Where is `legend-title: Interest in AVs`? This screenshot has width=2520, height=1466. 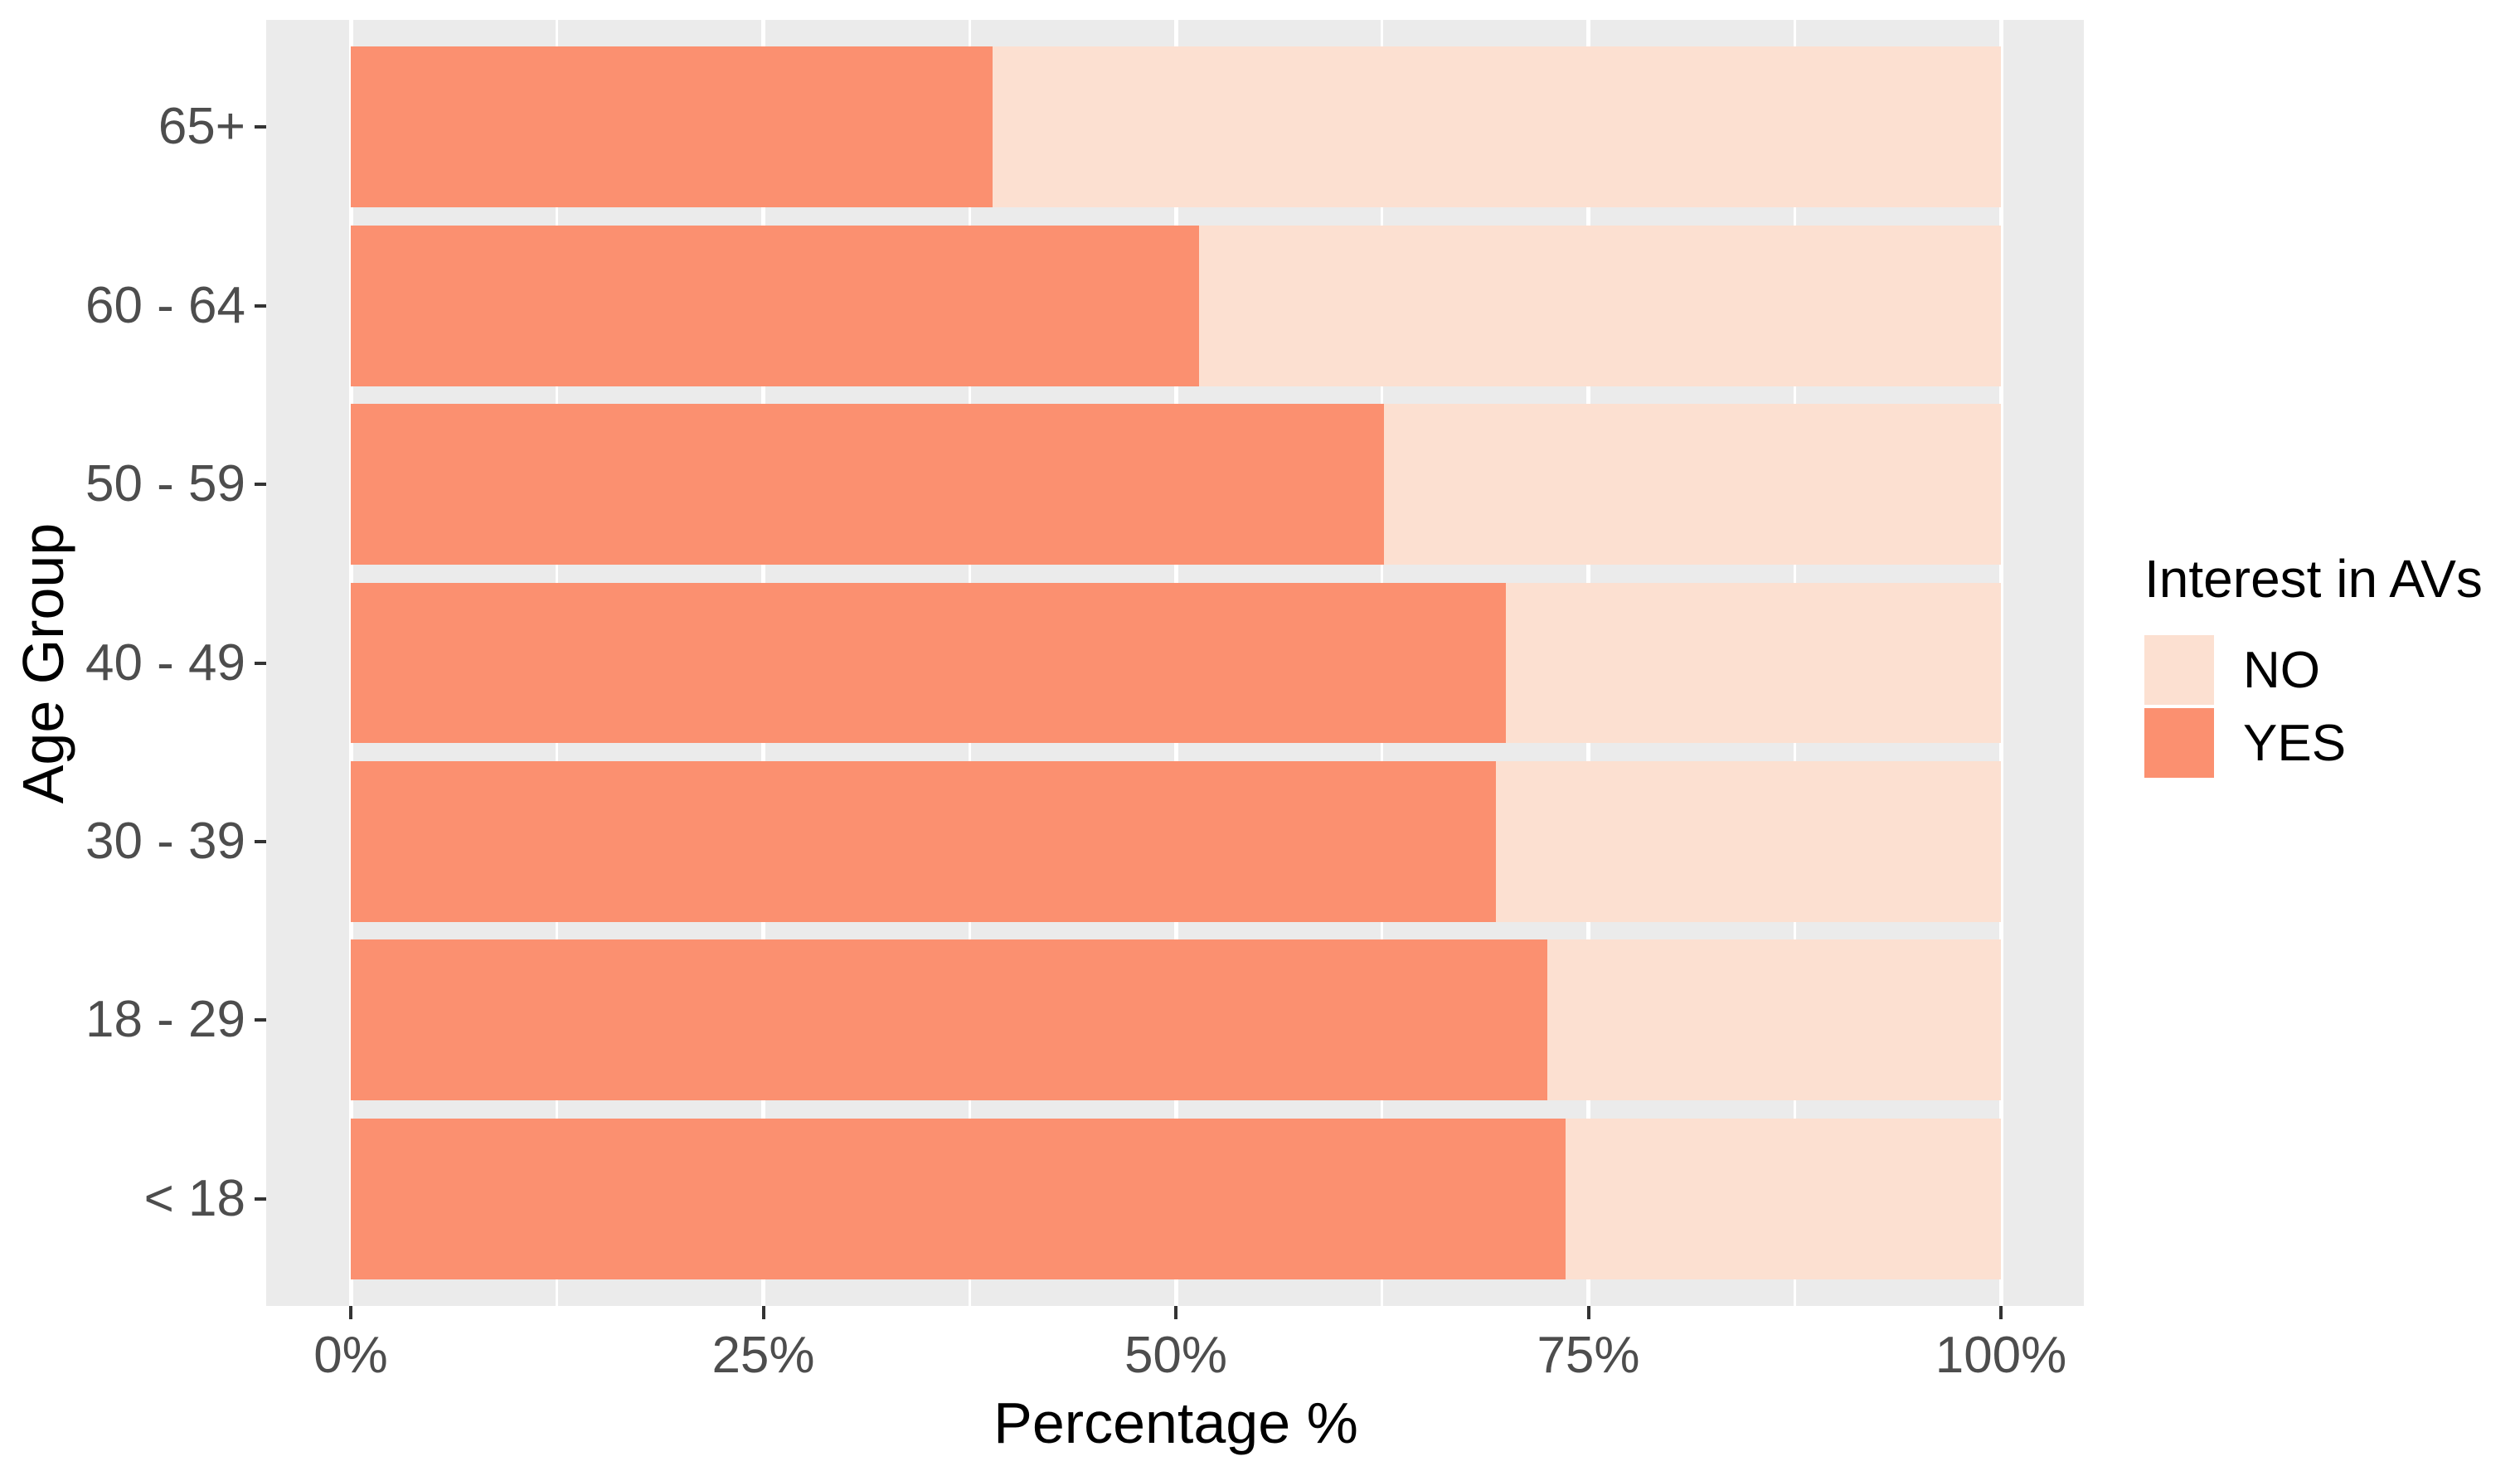 legend-title: Interest in AVs is located at coordinates (2313, 579).